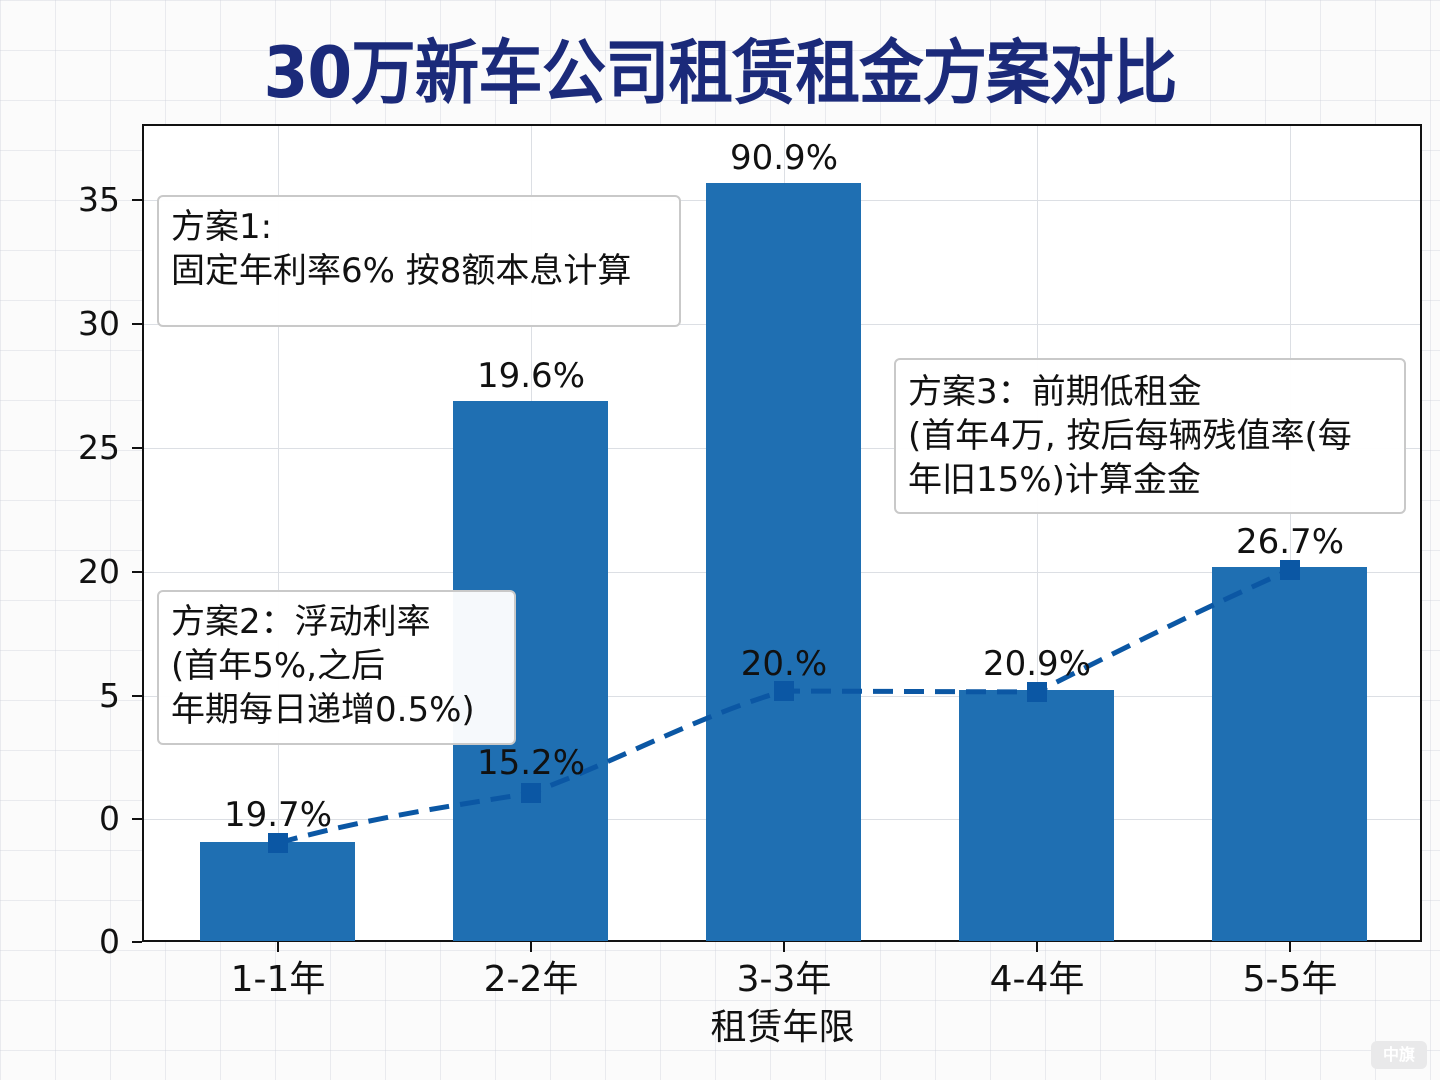  I want to click on data-label: 19.7%, so click(277, 815).